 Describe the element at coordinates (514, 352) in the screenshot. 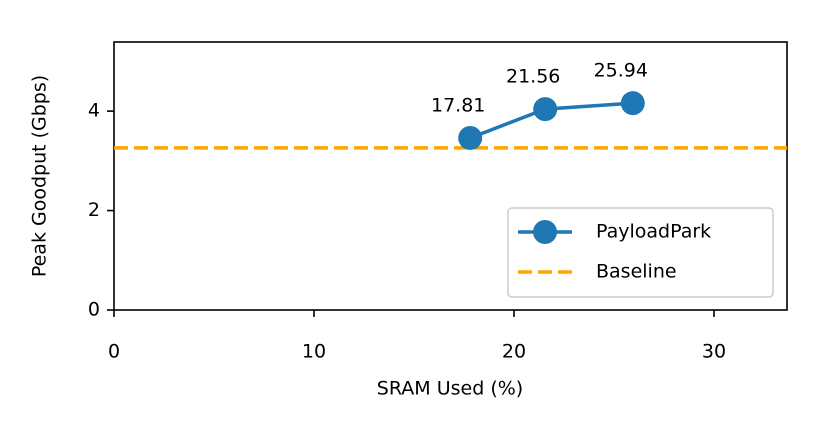

I see `x-tick-label: 20` at that location.